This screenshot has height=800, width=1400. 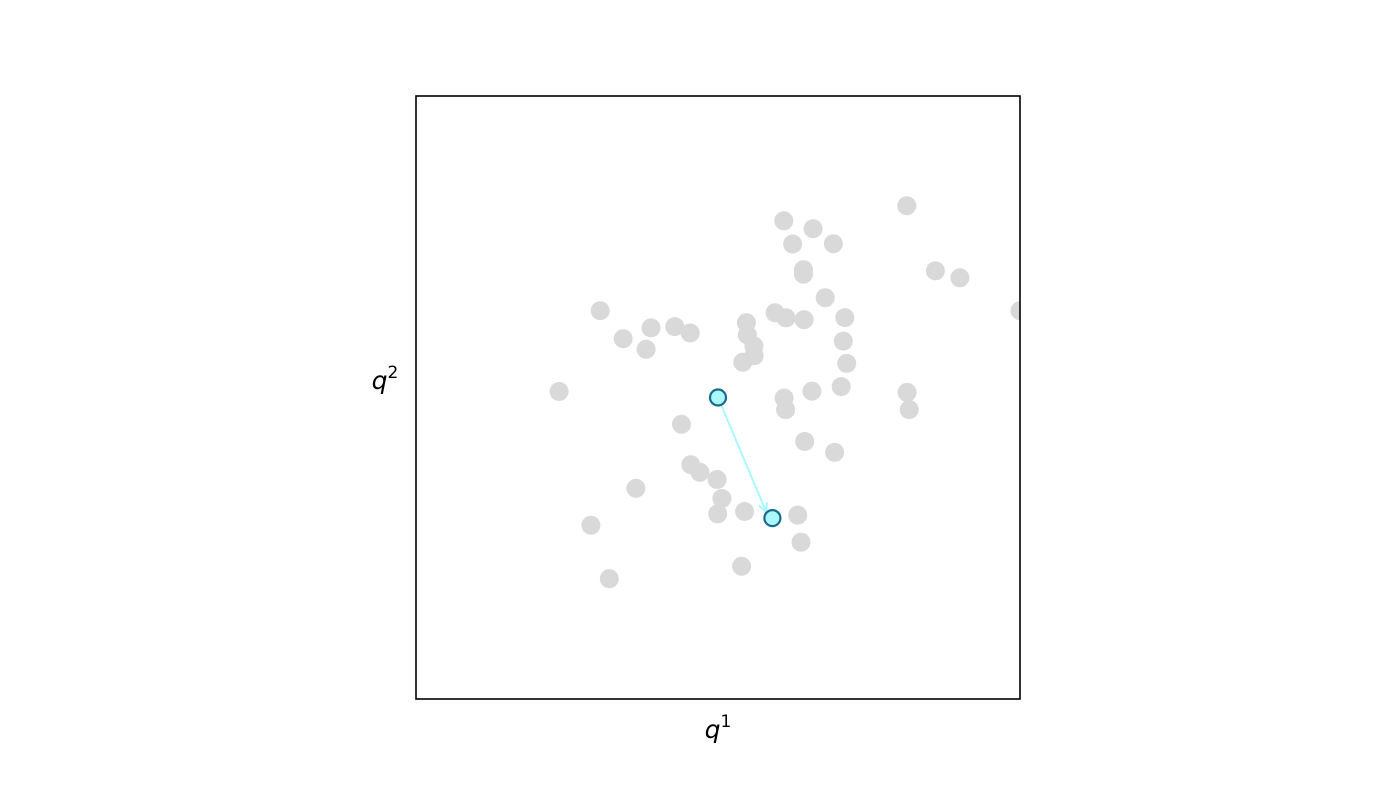 I want to click on y-axis-label: q2, so click(x=385, y=379).